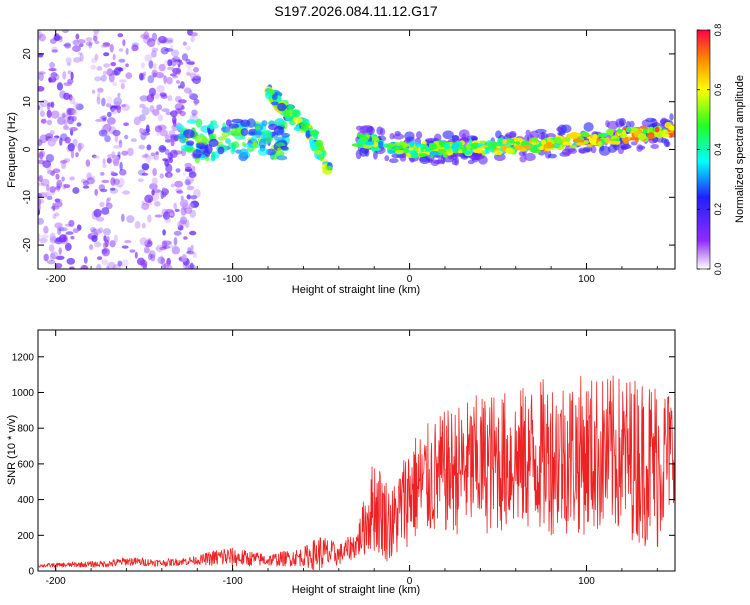 This screenshot has height=605, width=750. What do you see at coordinates (718, 209) in the screenshot?
I see `colorbar-tick-label: 0.2` at bounding box center [718, 209].